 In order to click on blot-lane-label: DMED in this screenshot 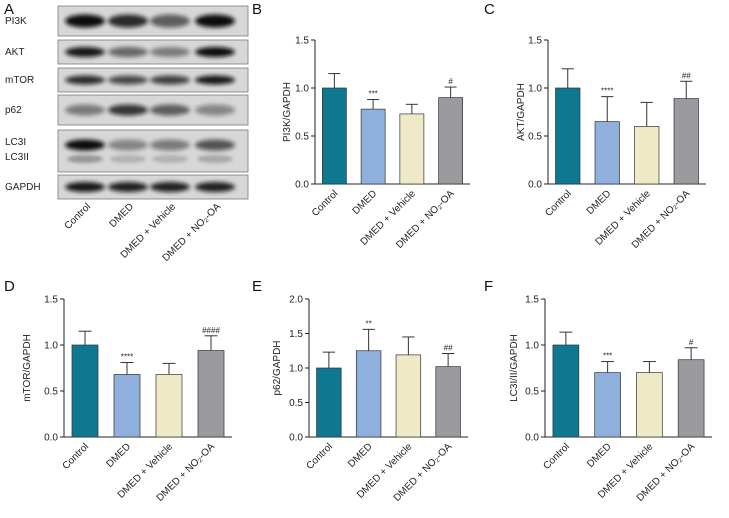, I will do `click(122, 215)`.